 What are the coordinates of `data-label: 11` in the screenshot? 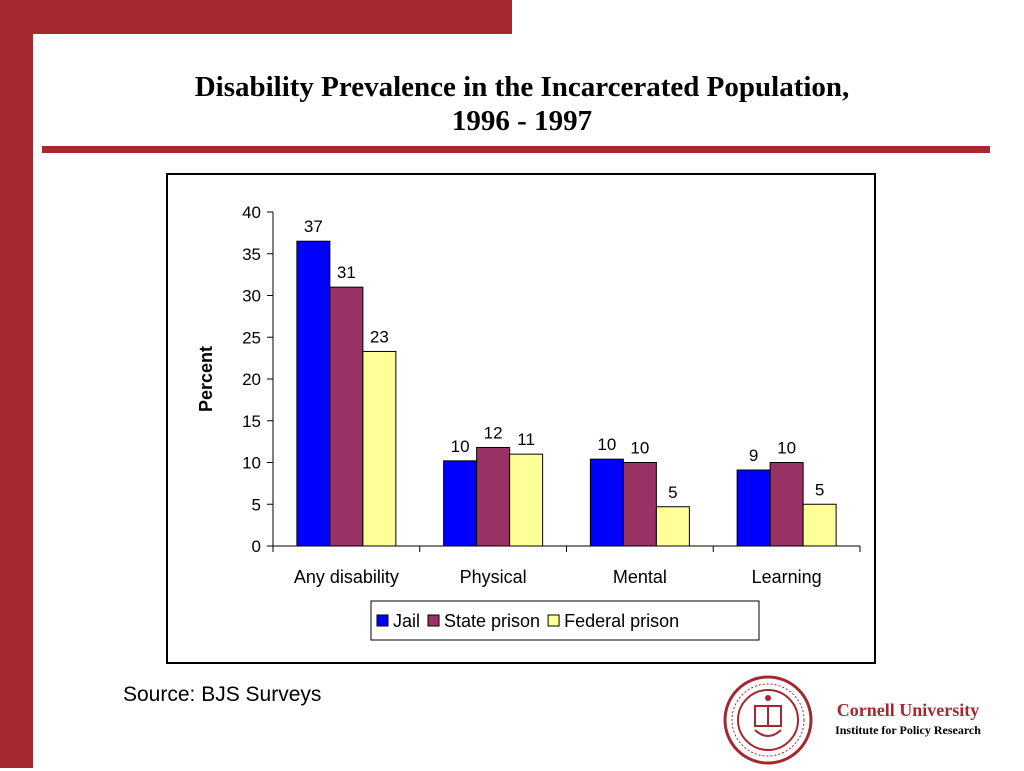 It's located at (526, 439).